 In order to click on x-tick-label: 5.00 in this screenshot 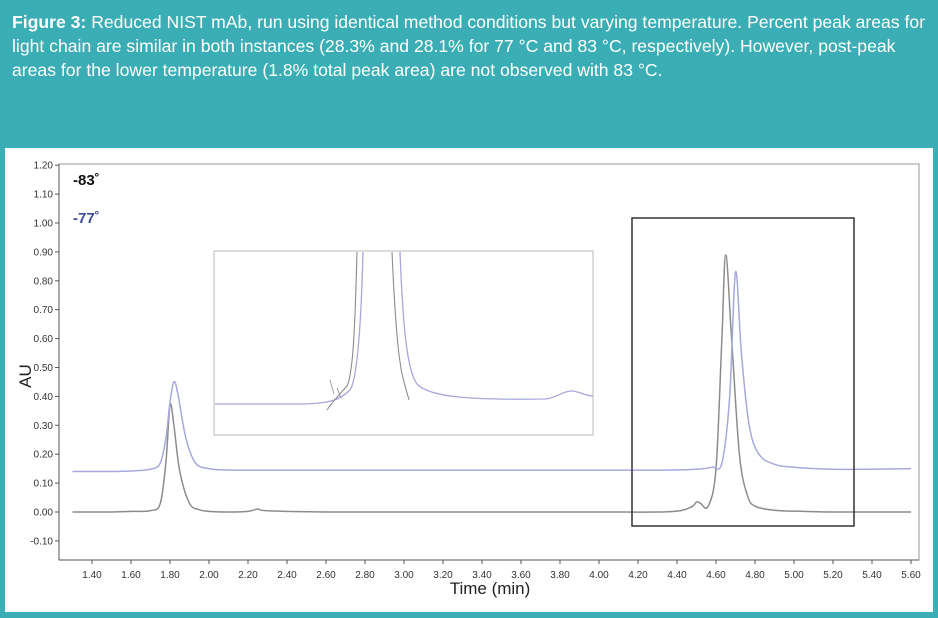, I will do `click(794, 575)`.